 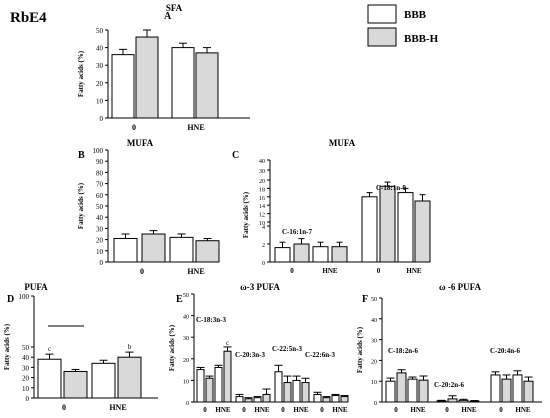 I want to click on panel-a-y-tick-label: 0, so click(x=102, y=119).